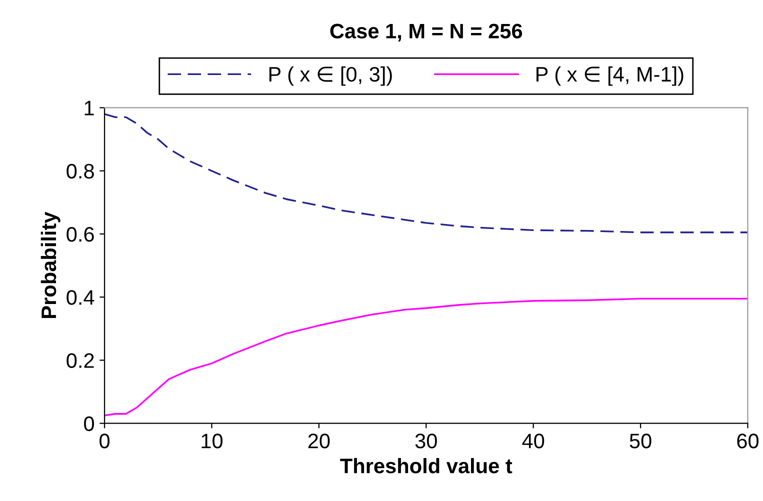 The image size is (763, 501). Describe the element at coordinates (80, 234) in the screenshot. I see `y-tick-label: 0.6` at that location.